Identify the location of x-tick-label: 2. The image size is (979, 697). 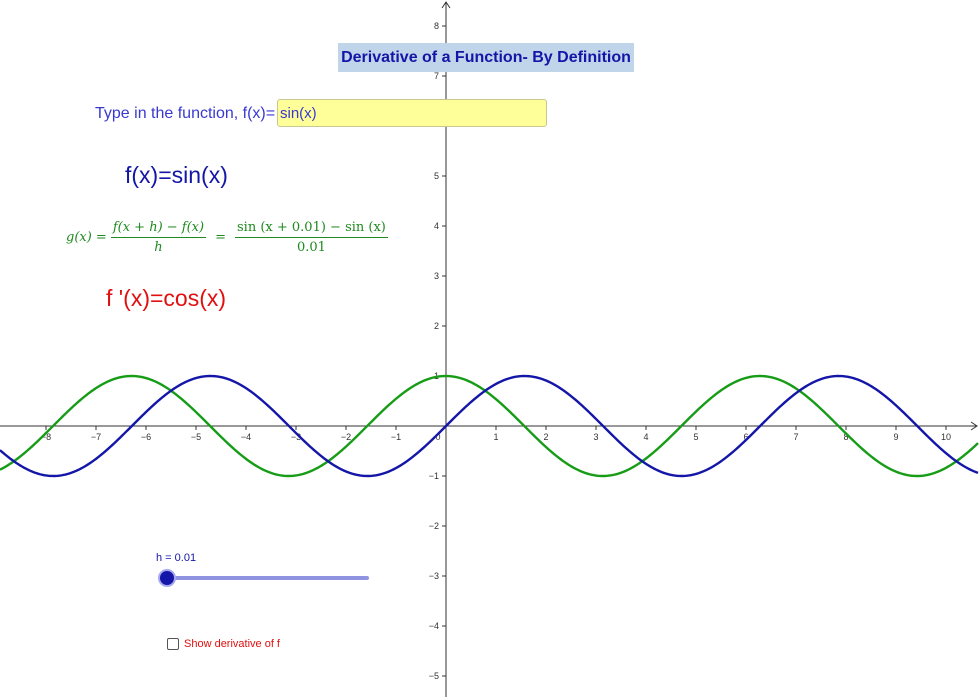
(545, 437).